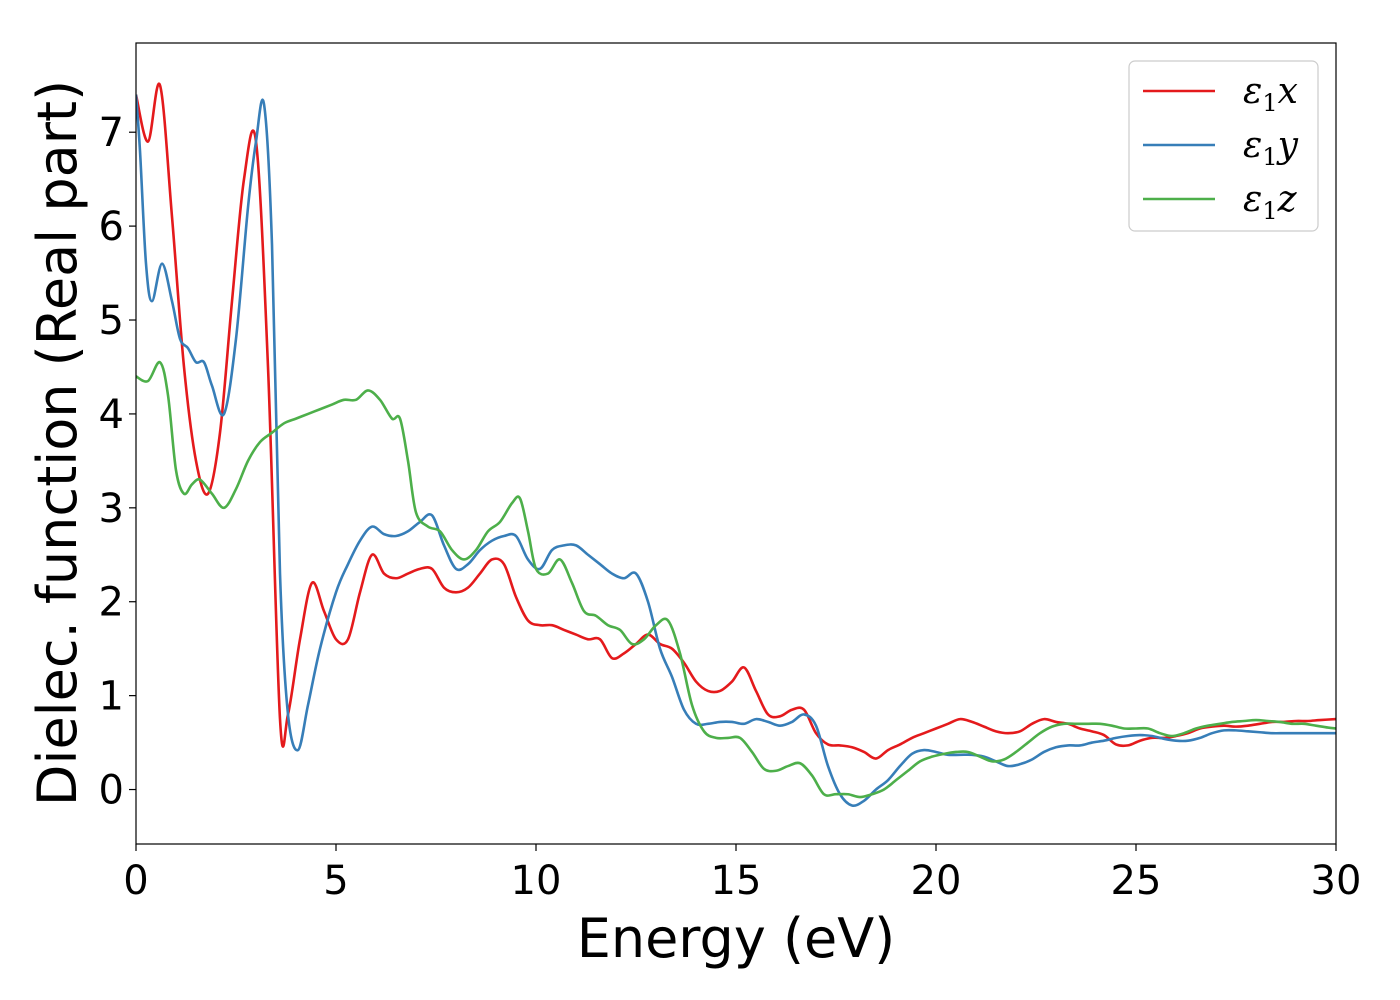 This screenshot has height=1000, width=1400. Describe the element at coordinates (736, 938) in the screenshot. I see `x-axis-label: Energy (eV)` at that location.